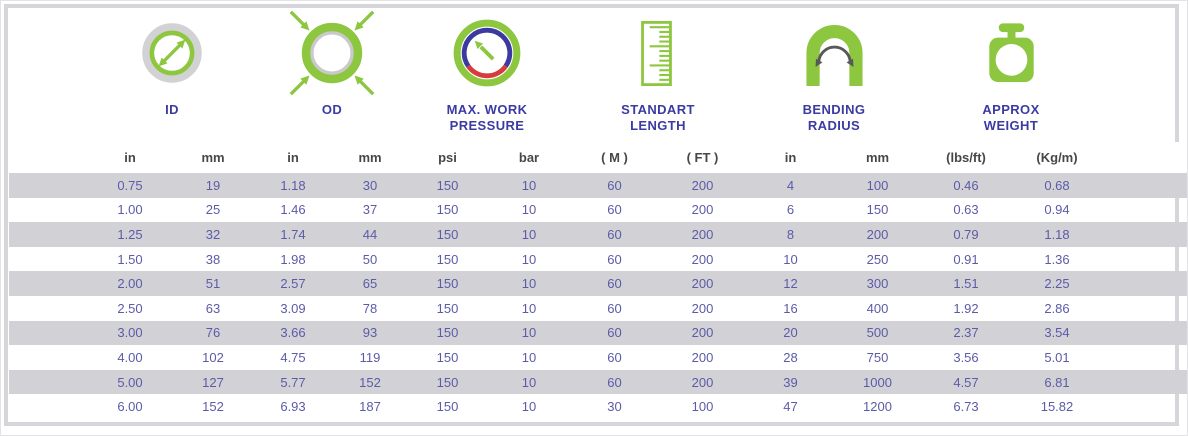 The height and width of the screenshot is (436, 1188). I want to click on data-cell: 127, so click(213, 382).